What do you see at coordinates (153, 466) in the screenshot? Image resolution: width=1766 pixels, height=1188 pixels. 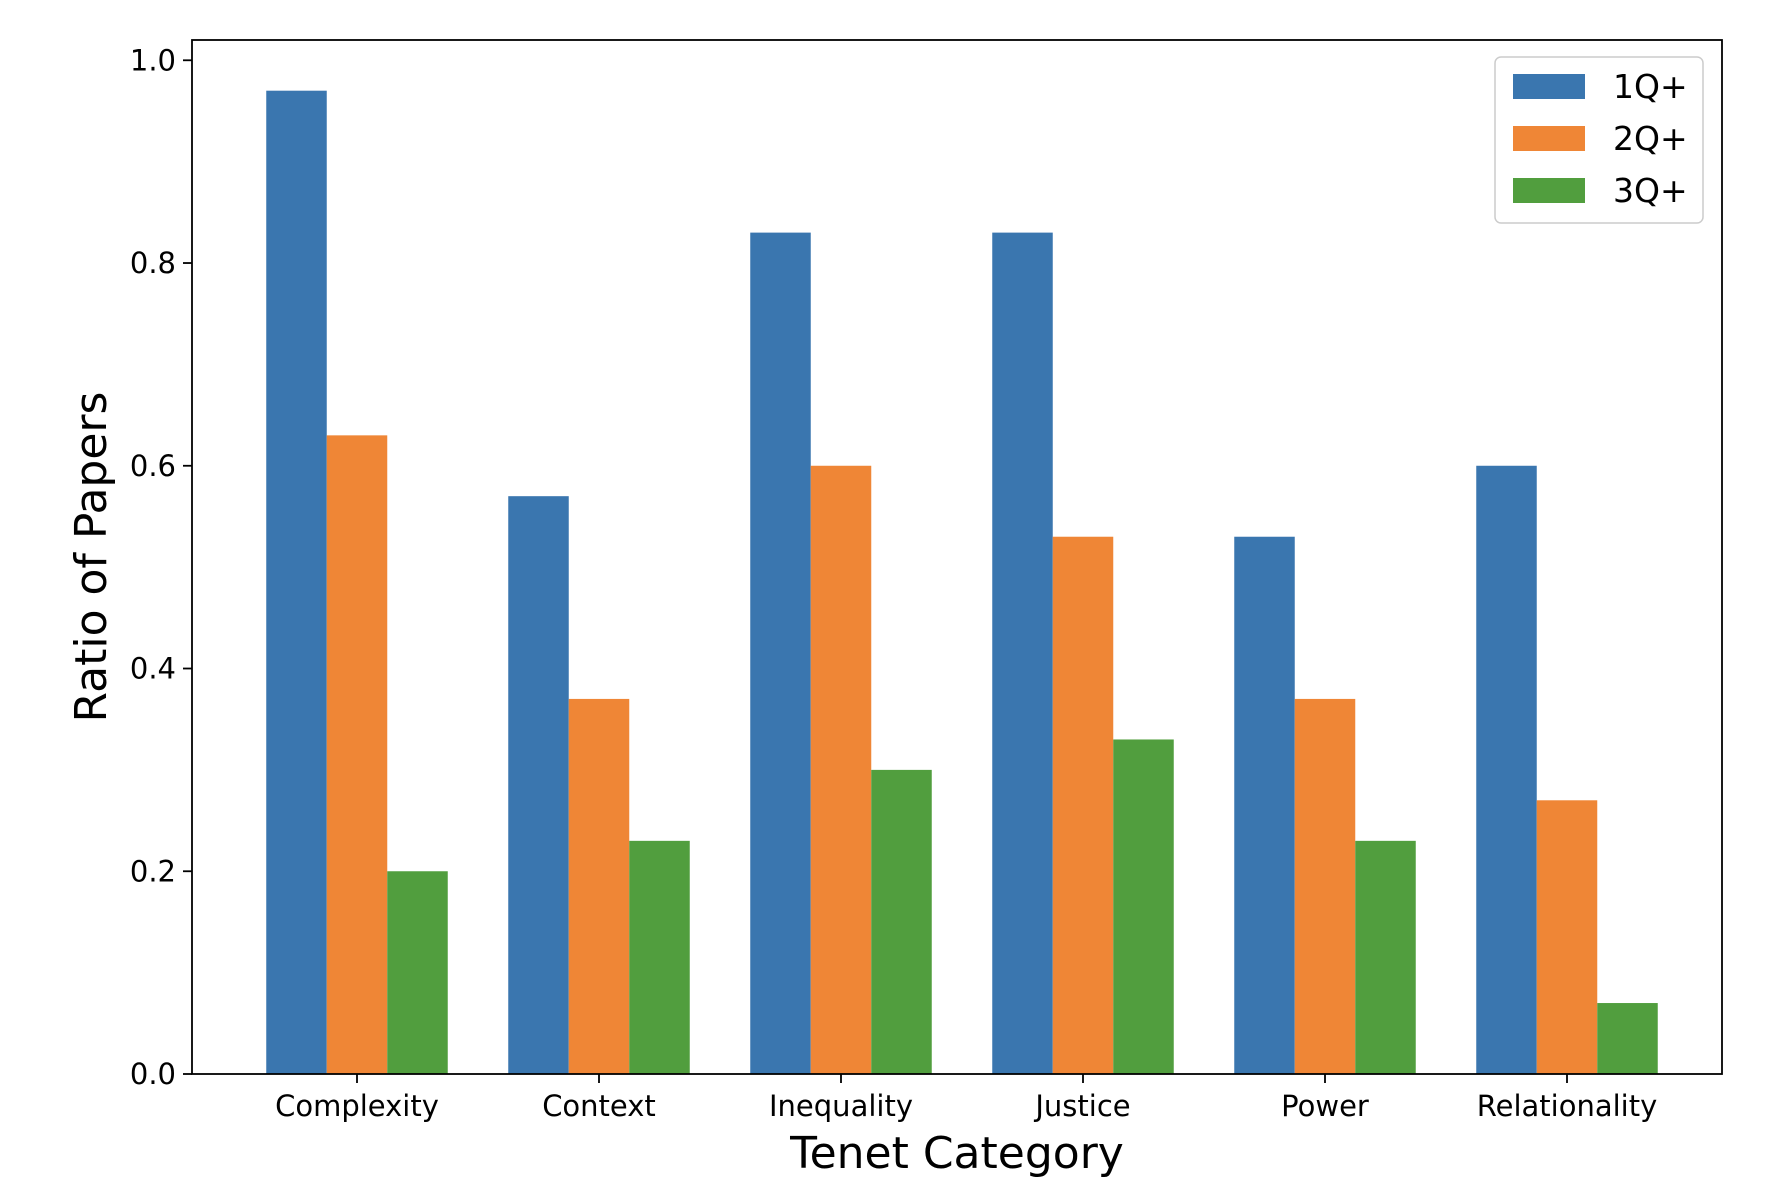 I see `y-tick-label: 0.6` at bounding box center [153, 466].